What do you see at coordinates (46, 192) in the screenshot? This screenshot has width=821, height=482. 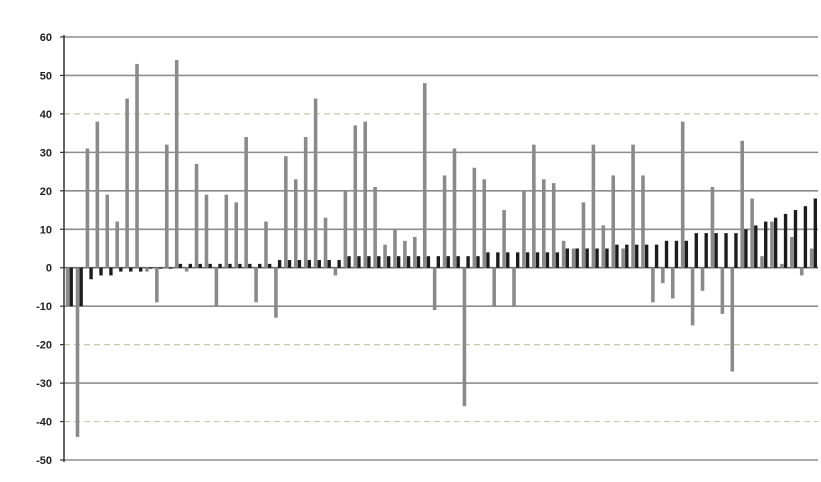 I see `y-tick-label: 20` at bounding box center [46, 192].